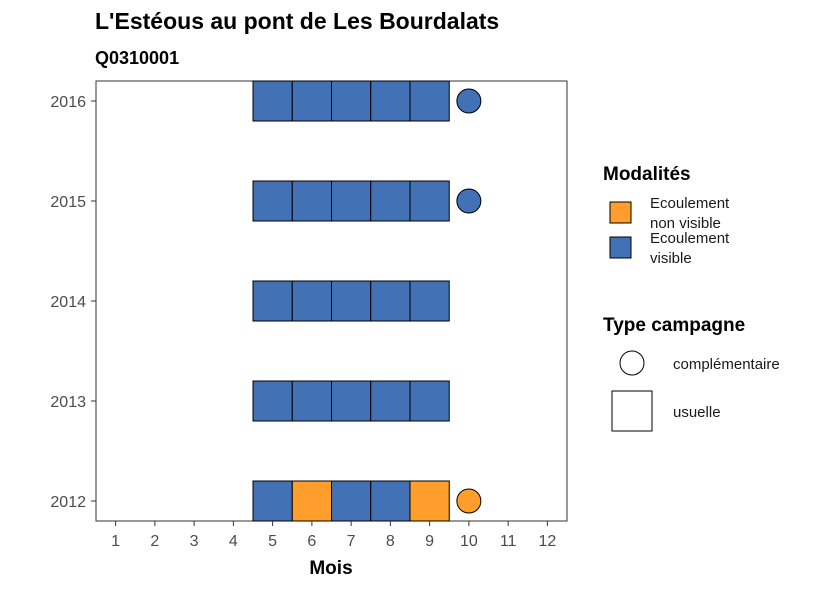 This screenshot has height=590, width=826. I want to click on y-tick-label-2015: 2015, so click(68, 202).